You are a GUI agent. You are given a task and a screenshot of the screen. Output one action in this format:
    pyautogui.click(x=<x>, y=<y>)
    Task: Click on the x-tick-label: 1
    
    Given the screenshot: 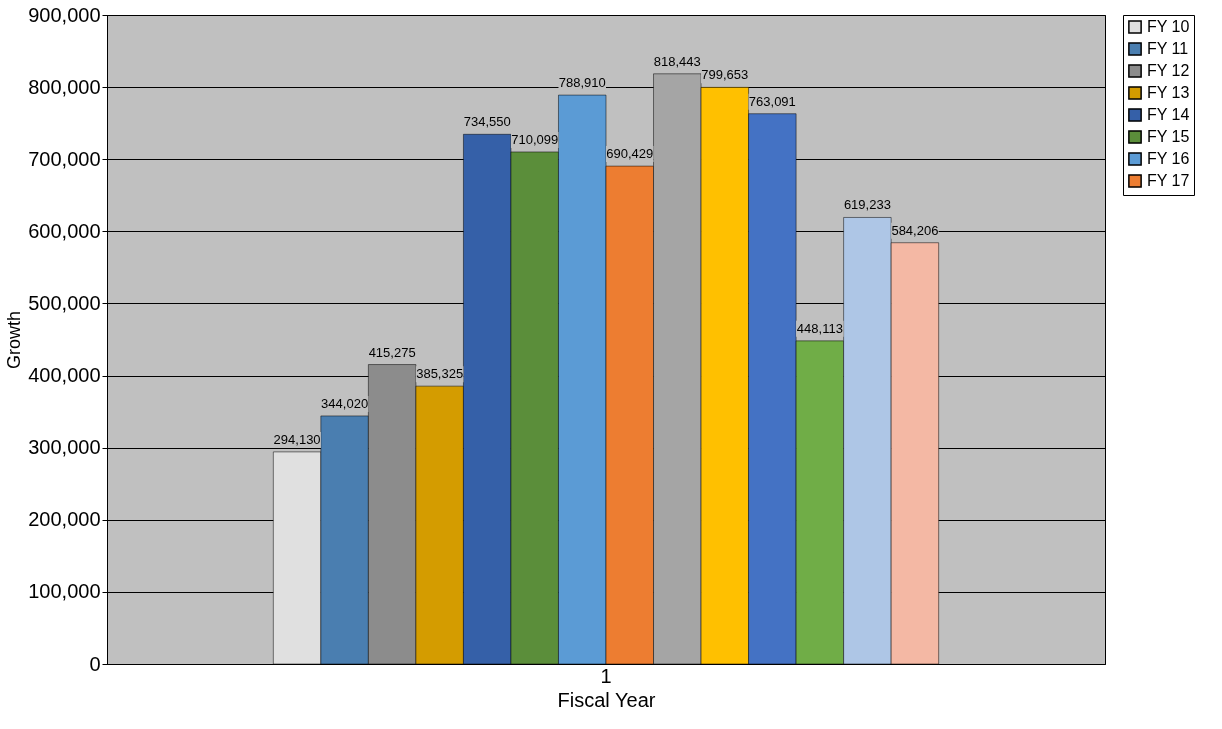 What is the action you would take?
    pyautogui.click(x=606, y=675)
    